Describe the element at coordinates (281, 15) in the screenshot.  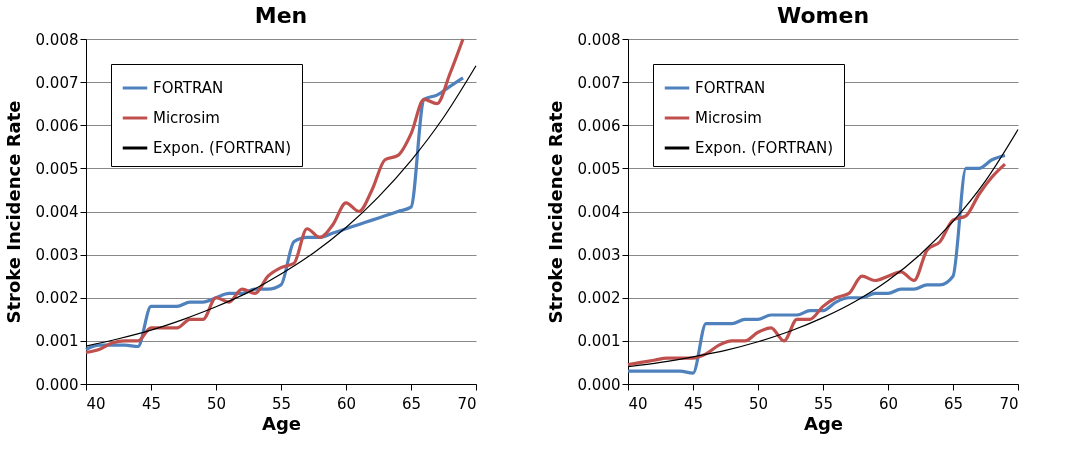
I see `chart-title: Men` at that location.